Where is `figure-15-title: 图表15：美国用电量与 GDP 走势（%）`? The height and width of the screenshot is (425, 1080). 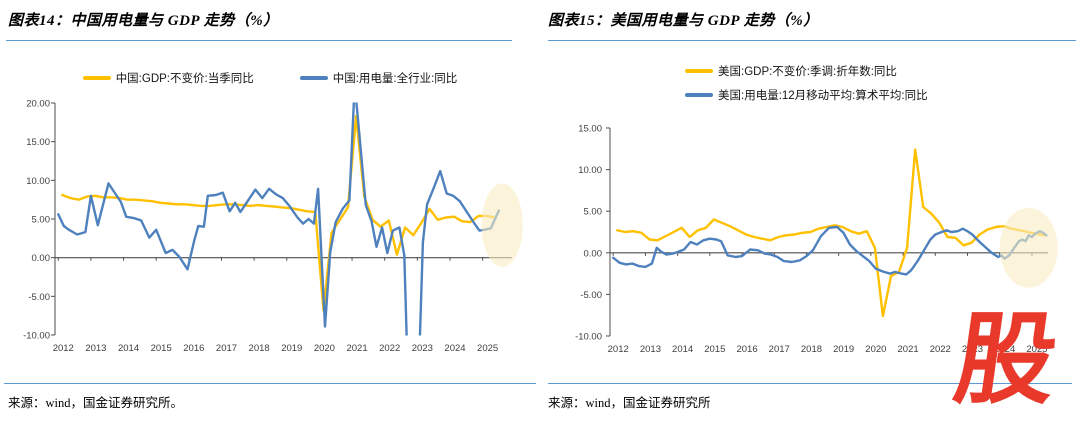 figure-15-title: 图表15：美国用电量与 GDP 走势（%） is located at coordinates (683, 21).